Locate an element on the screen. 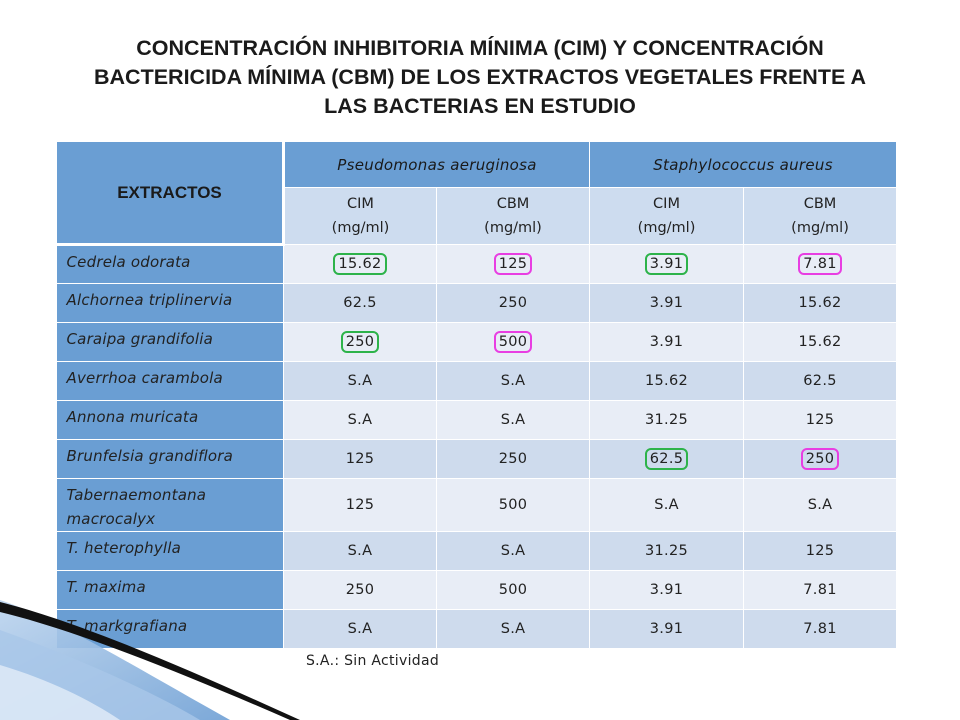 This screenshot has height=720, width=960. title-line-3: LAS BACTERIAS EN ESTUDIO is located at coordinates (480, 106).